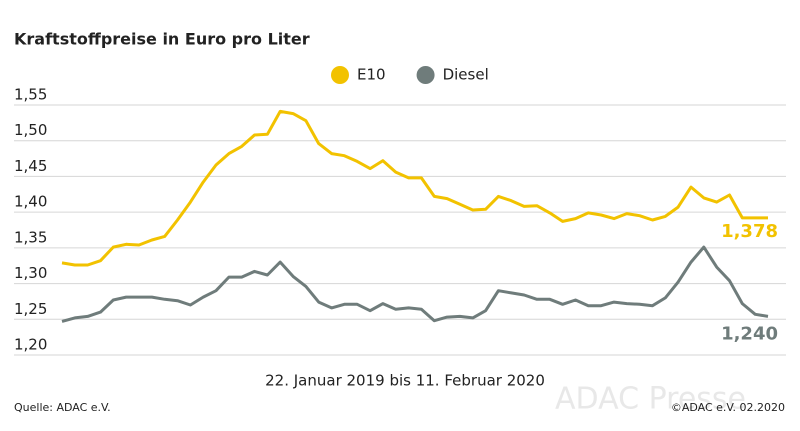  What do you see at coordinates (30, 273) in the screenshot?
I see `y-tick-label: 1,30` at bounding box center [30, 273].